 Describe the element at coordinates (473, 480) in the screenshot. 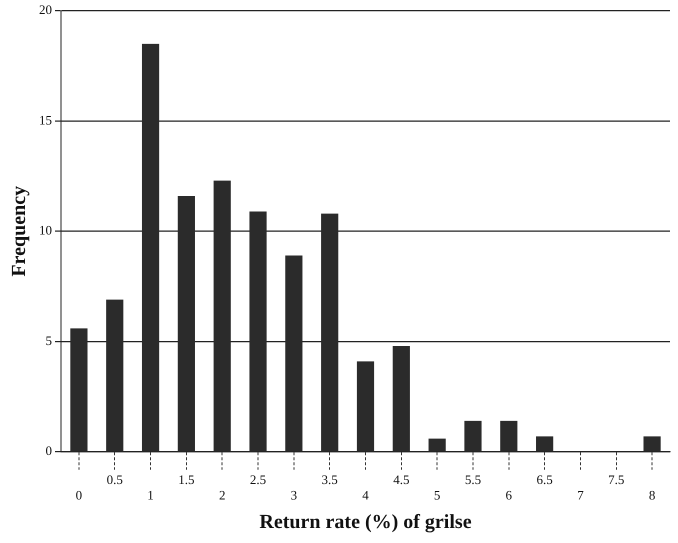

I see `x-tick-label: 5.5` at that location.